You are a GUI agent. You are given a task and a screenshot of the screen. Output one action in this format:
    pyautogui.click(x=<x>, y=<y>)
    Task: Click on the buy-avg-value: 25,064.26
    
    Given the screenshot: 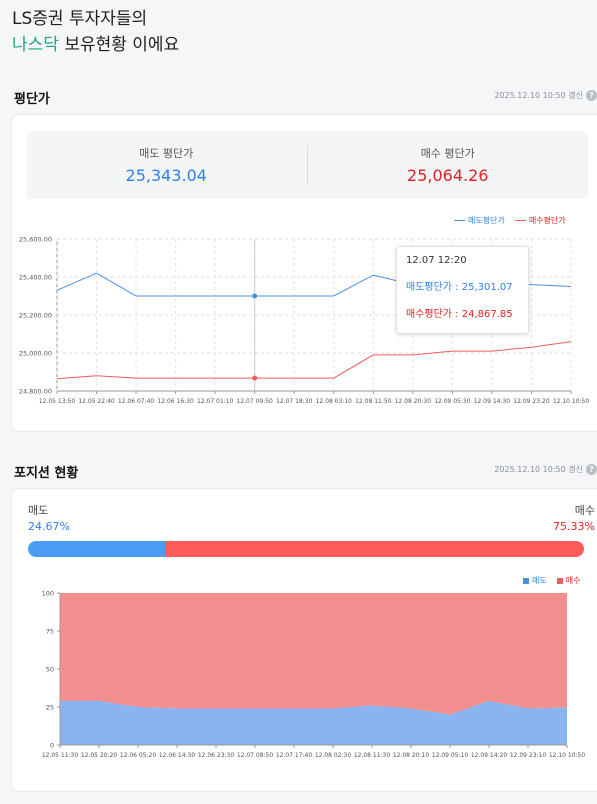 What is the action you would take?
    pyautogui.click(x=448, y=175)
    